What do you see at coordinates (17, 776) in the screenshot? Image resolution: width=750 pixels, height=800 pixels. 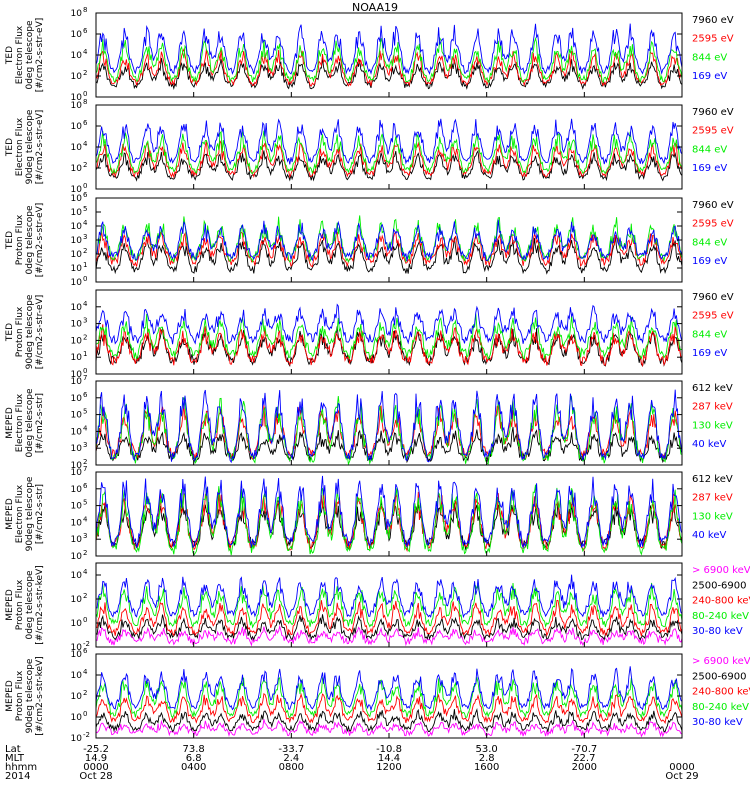 I see `x-row-label: 2014` at bounding box center [17, 776].